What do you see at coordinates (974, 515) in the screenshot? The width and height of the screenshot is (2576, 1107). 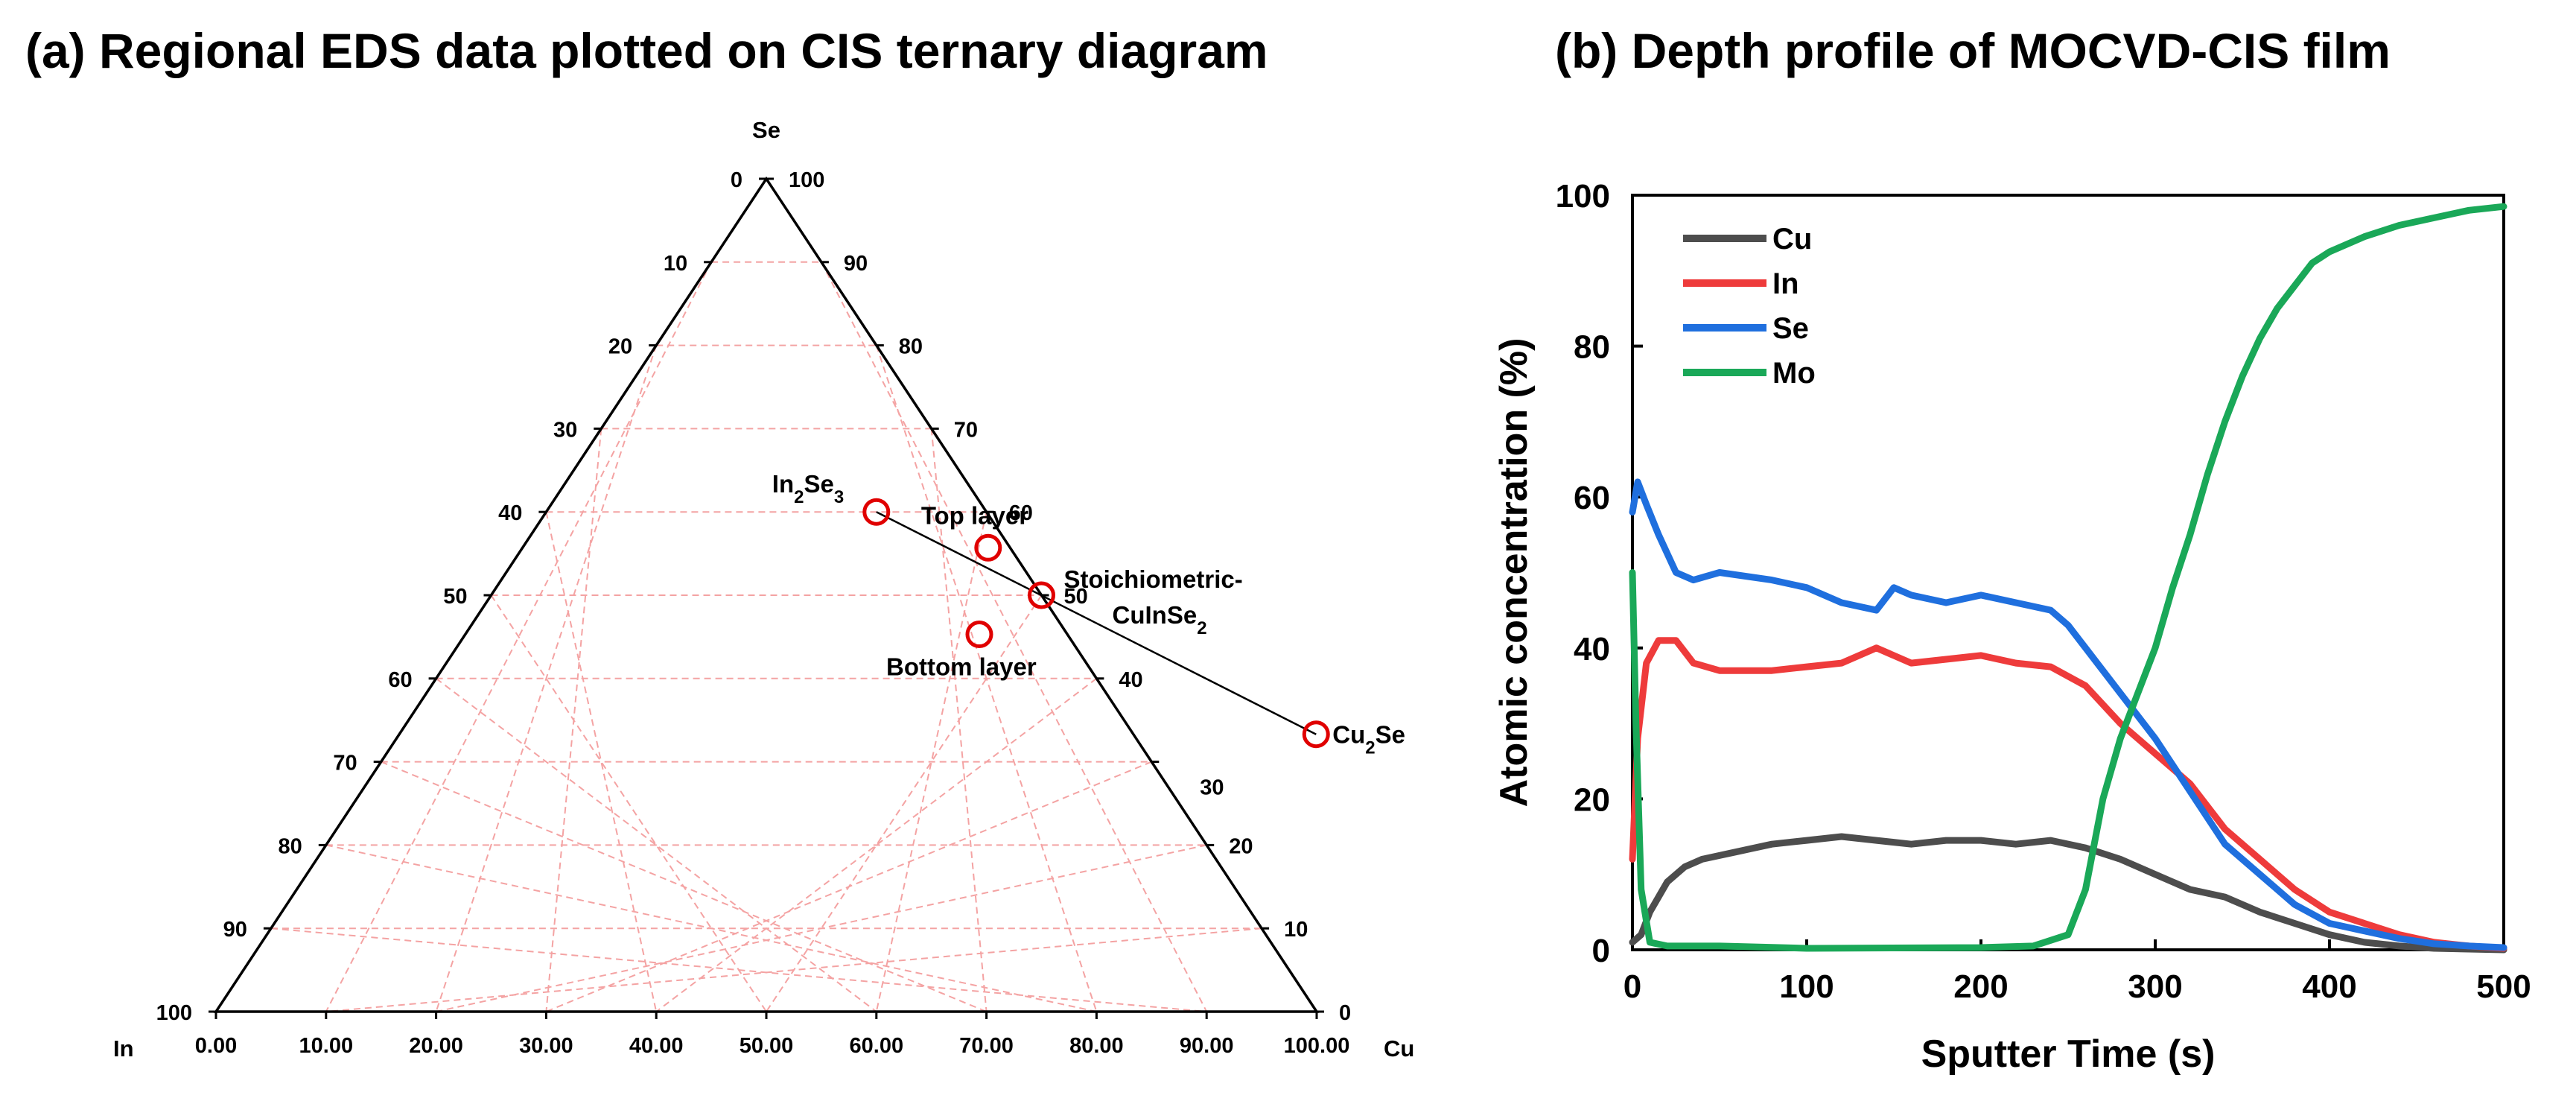 I see `label-top-layer: Top layer` at bounding box center [974, 515].